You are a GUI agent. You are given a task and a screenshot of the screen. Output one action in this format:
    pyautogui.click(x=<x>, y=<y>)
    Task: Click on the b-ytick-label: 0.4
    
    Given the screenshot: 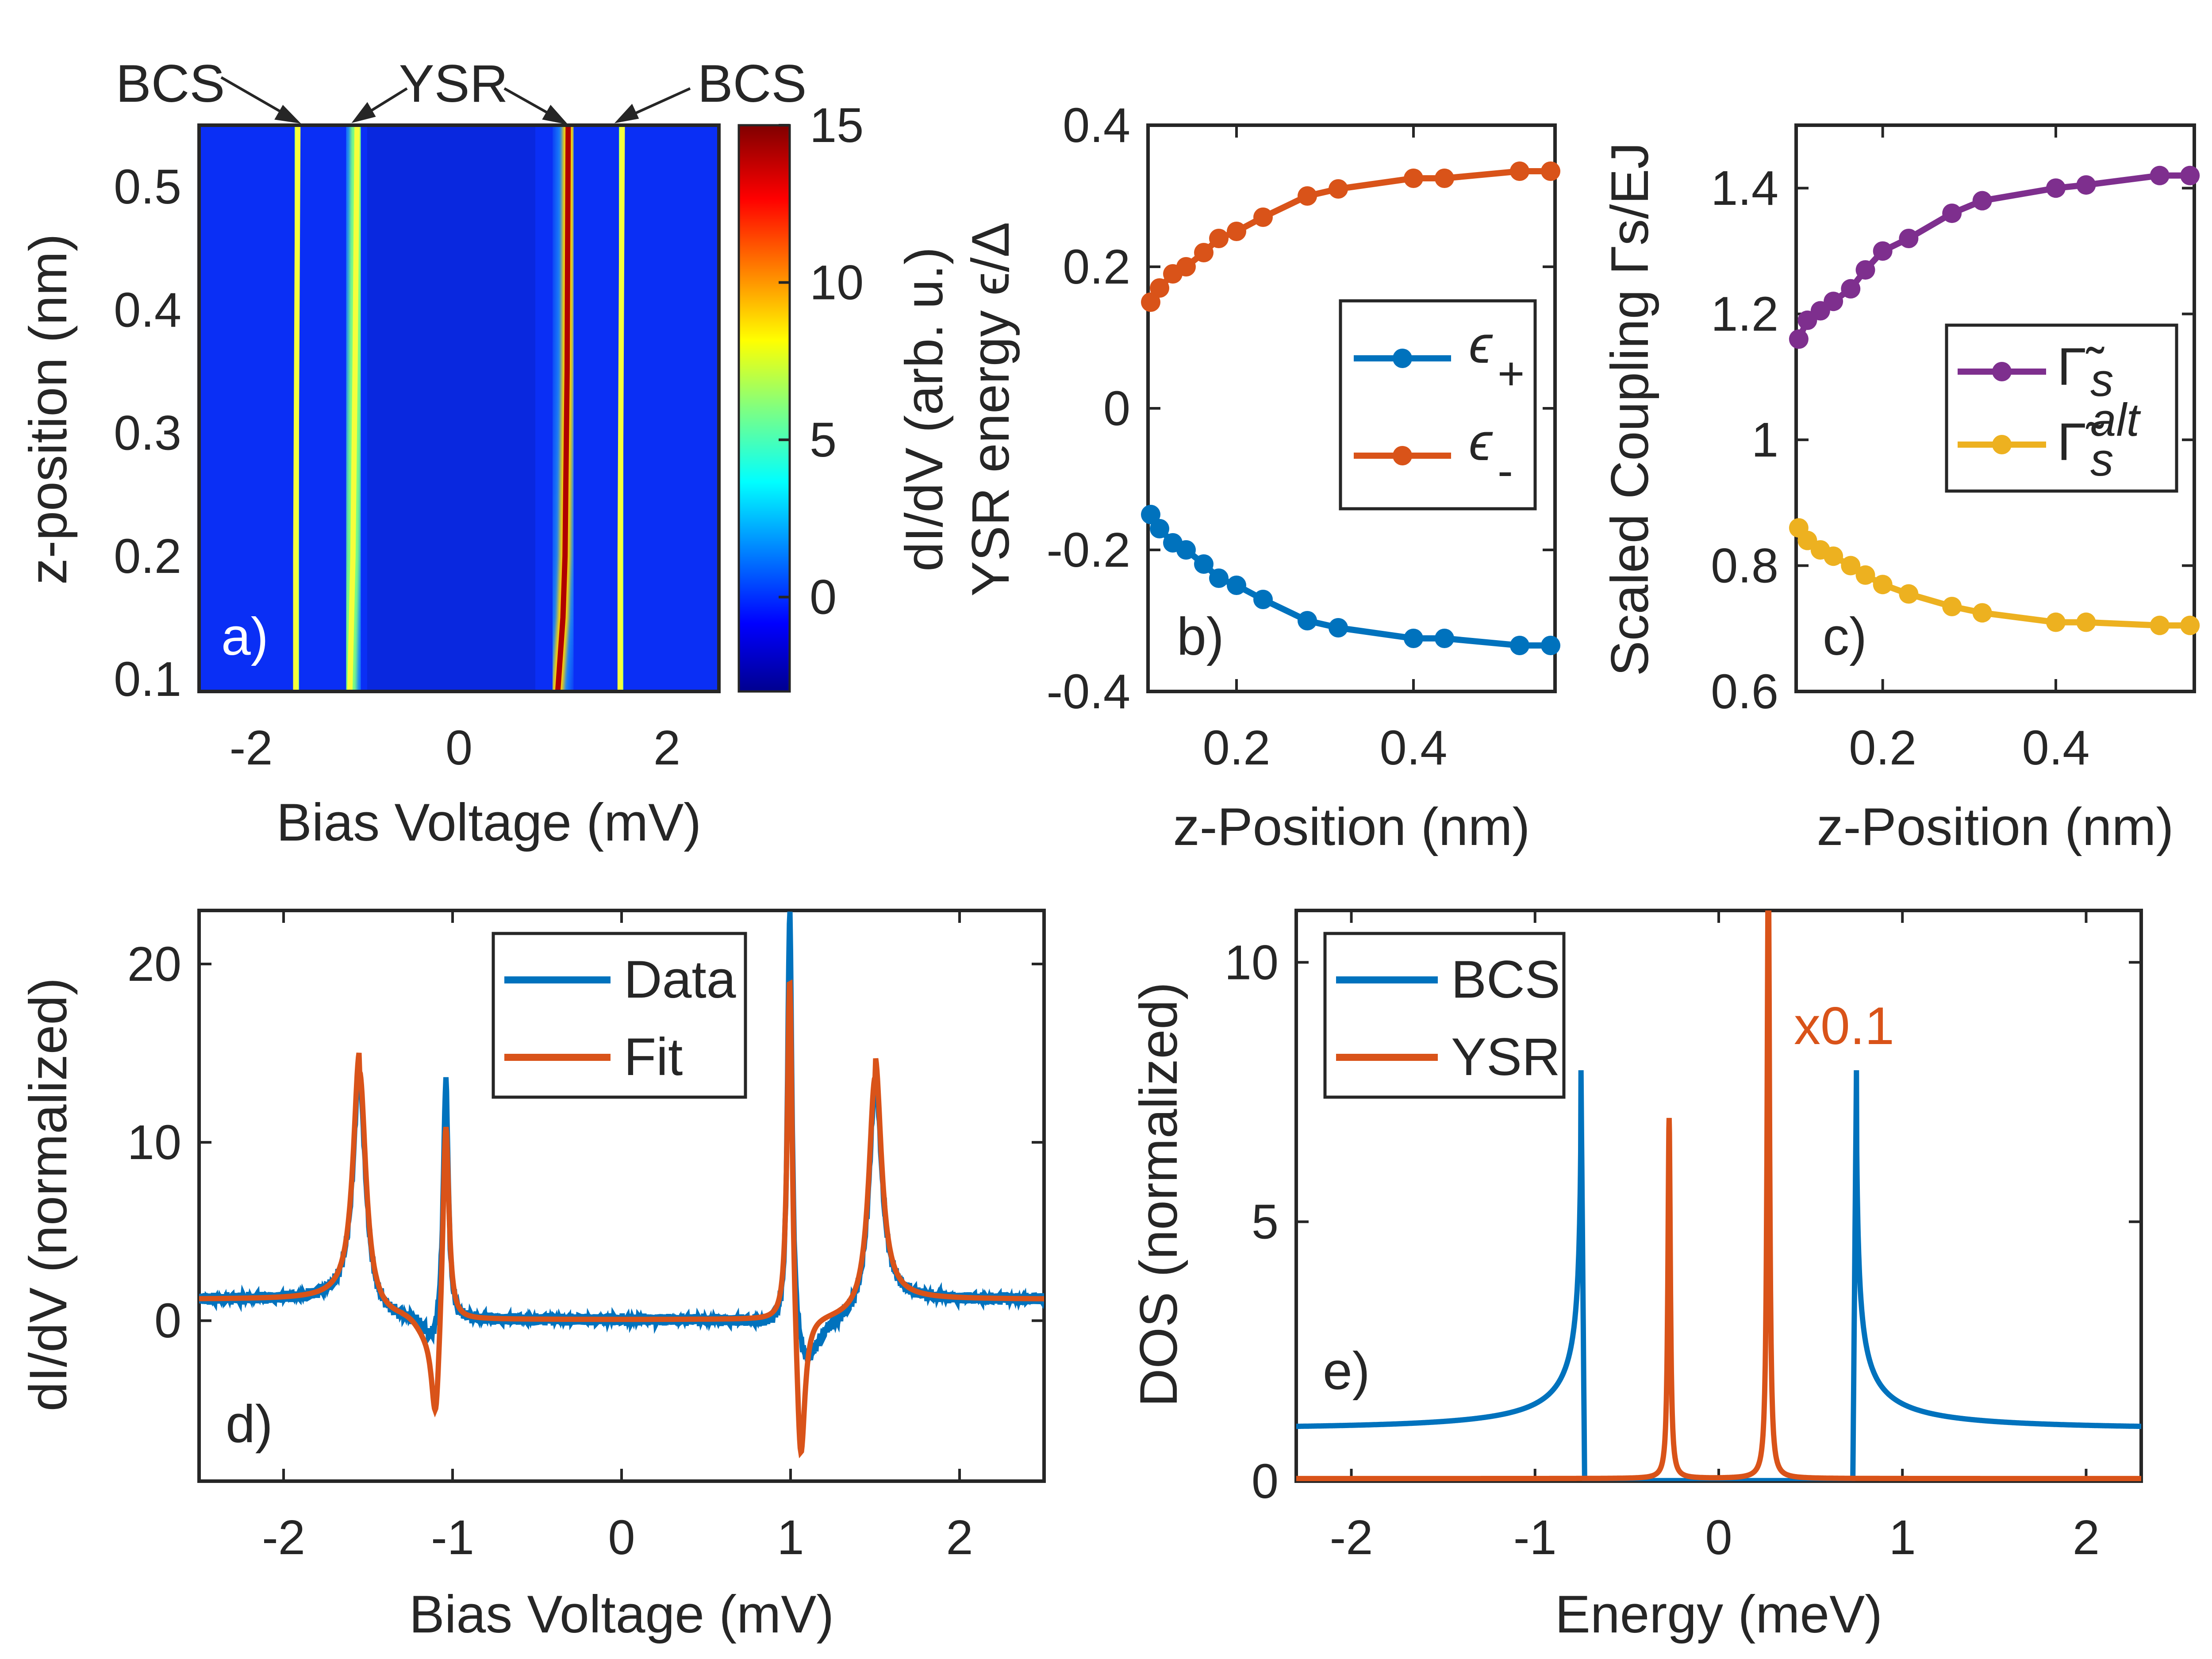 What is the action you would take?
    pyautogui.click(x=1097, y=126)
    